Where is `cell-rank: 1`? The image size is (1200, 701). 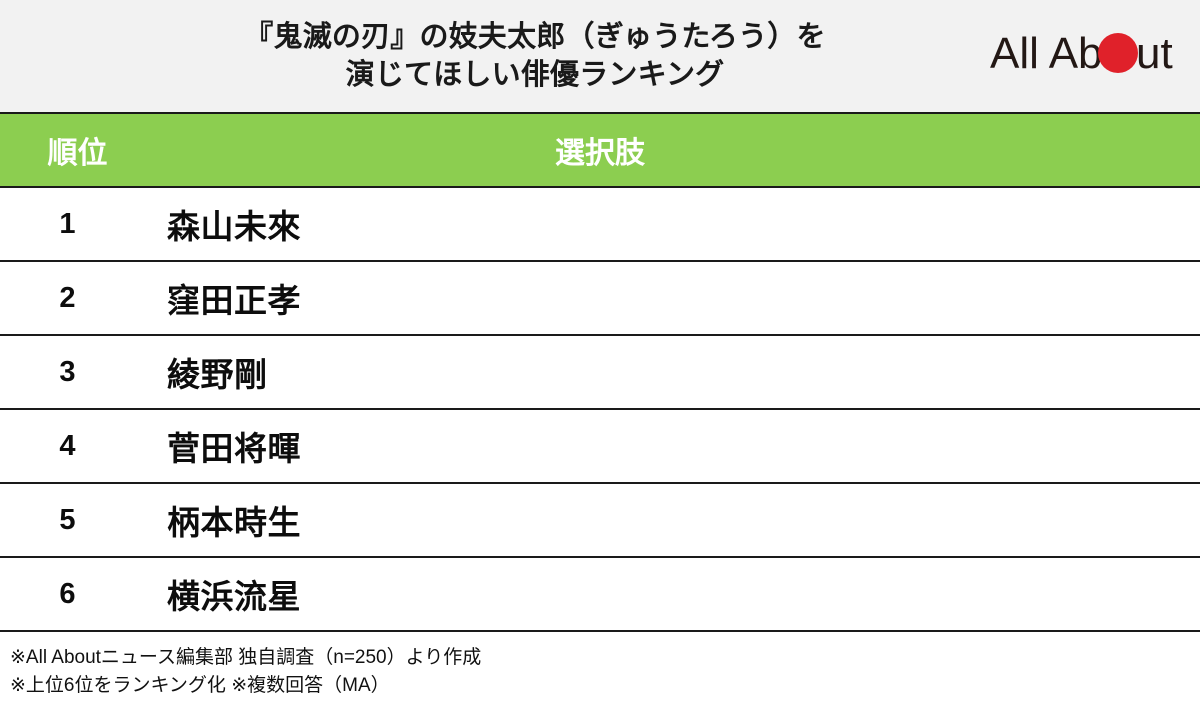
cell-rank: 1 is located at coordinates (77, 224).